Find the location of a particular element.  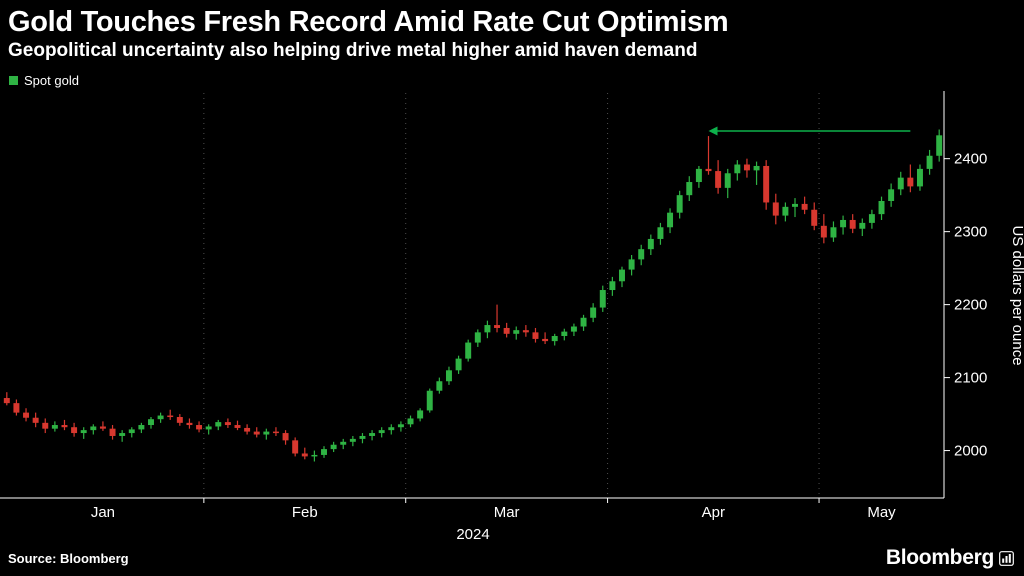

legend-label: Spot gold is located at coordinates (51, 80).